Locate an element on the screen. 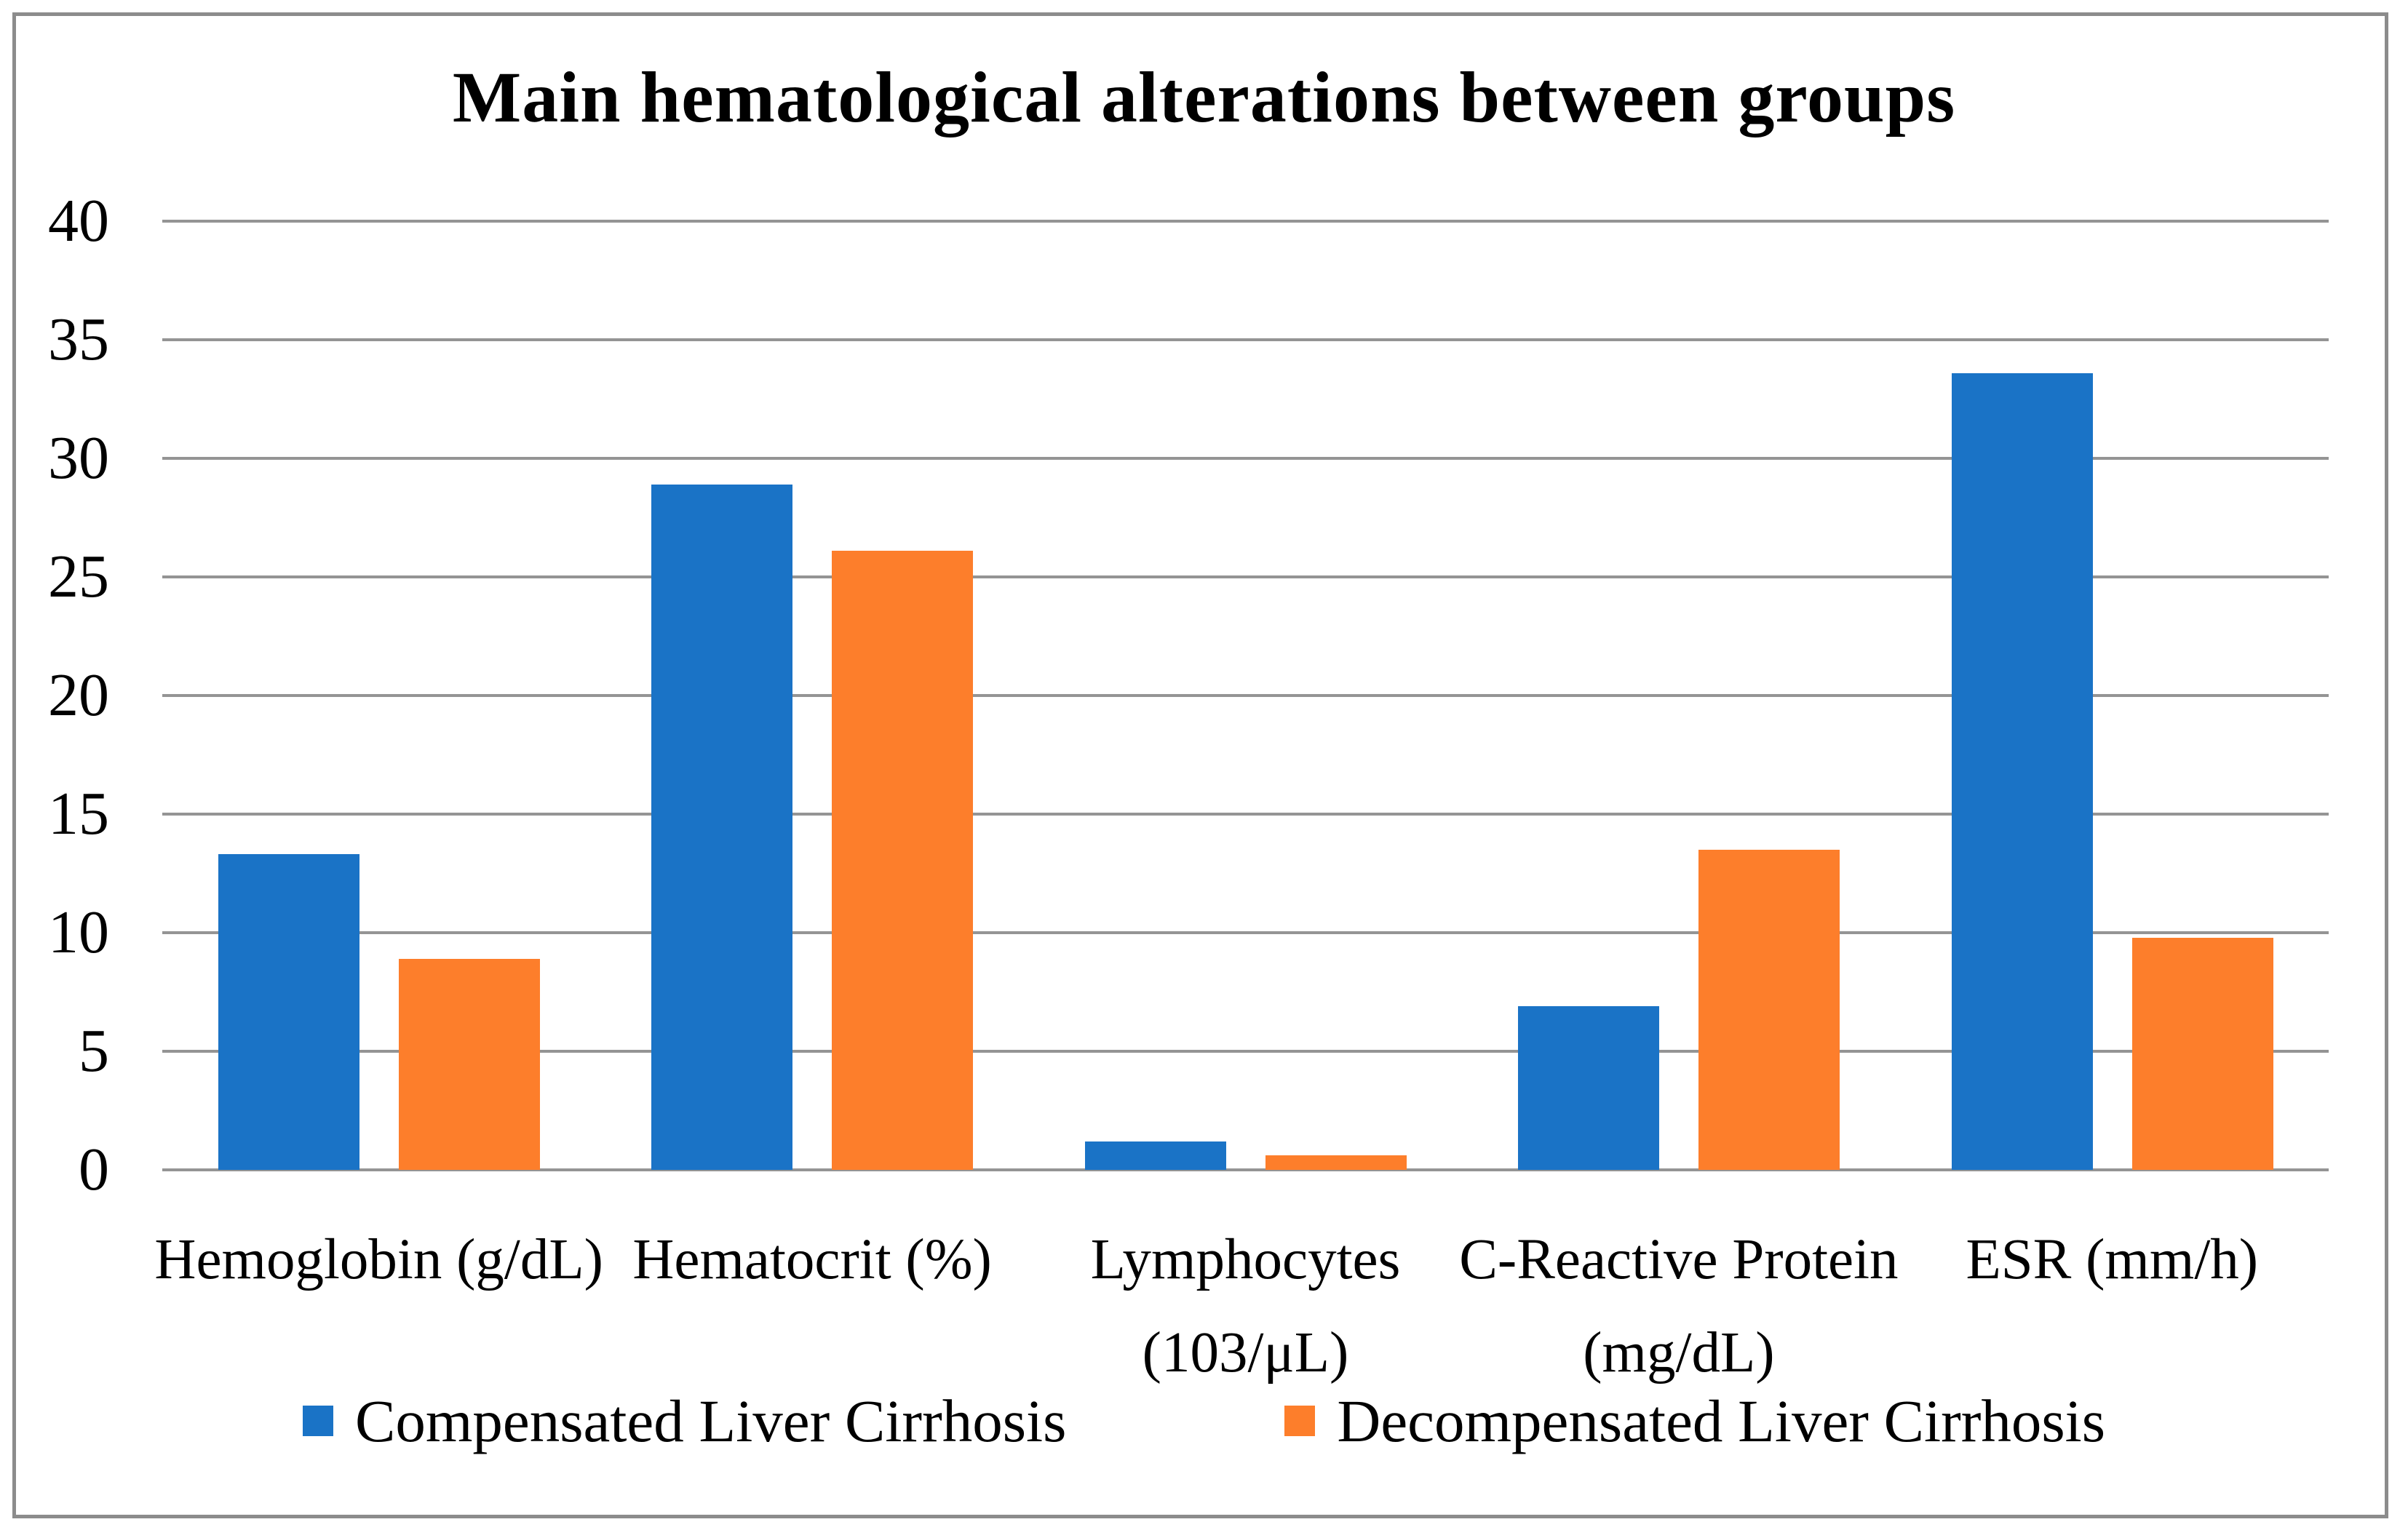 This screenshot has height=1538, width=2408. y-tick-label-0: 0 is located at coordinates (94, 1169).